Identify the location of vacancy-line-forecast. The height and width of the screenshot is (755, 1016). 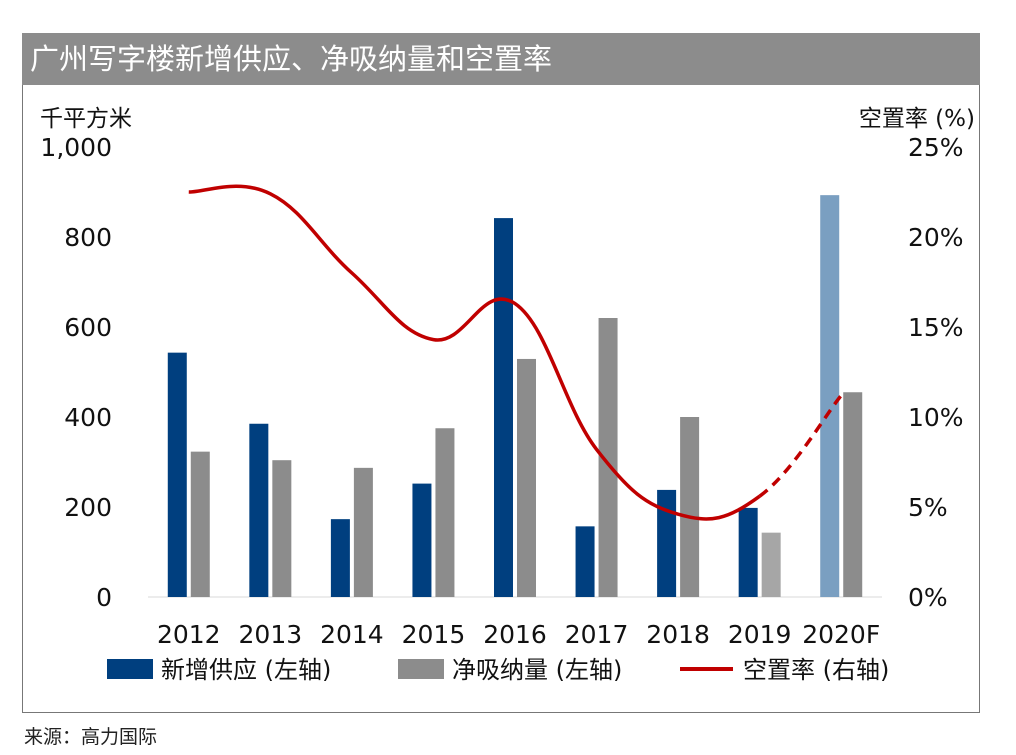
(800, 446).